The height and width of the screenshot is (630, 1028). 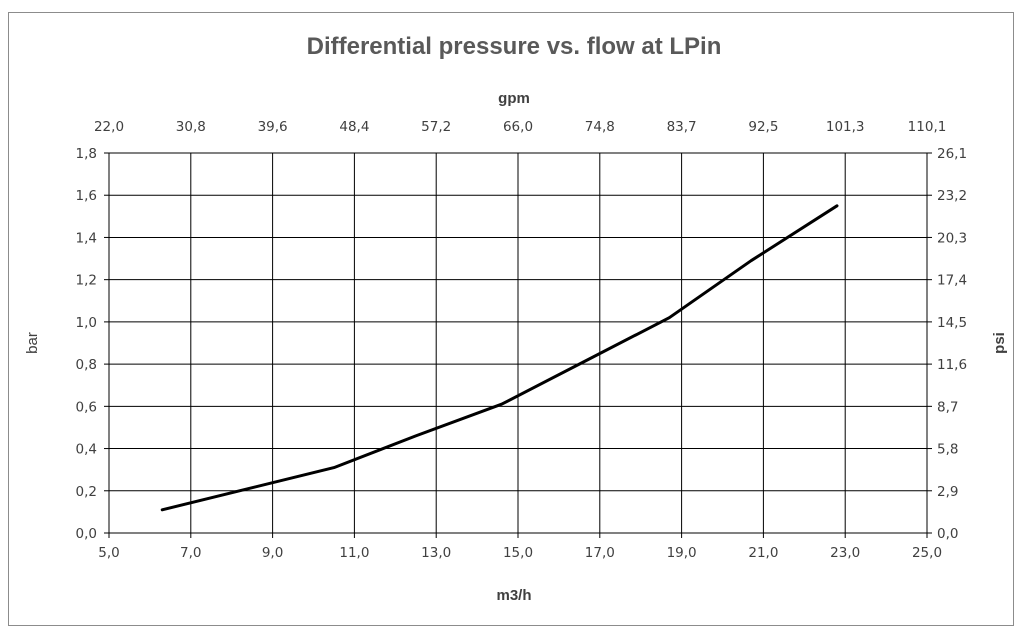 I want to click on x-tick-label: 13,0, so click(x=436, y=553).